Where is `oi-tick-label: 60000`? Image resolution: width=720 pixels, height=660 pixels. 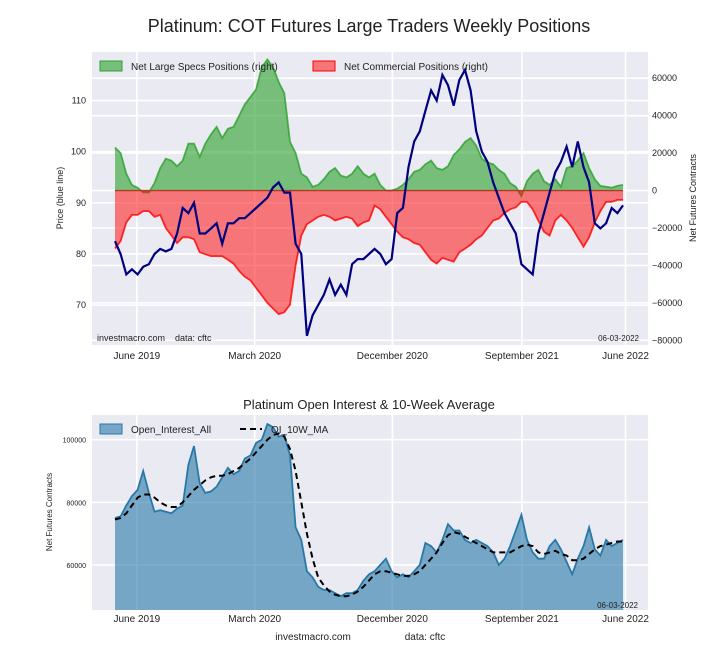
oi-tick-label: 60000 is located at coordinates (77, 566).